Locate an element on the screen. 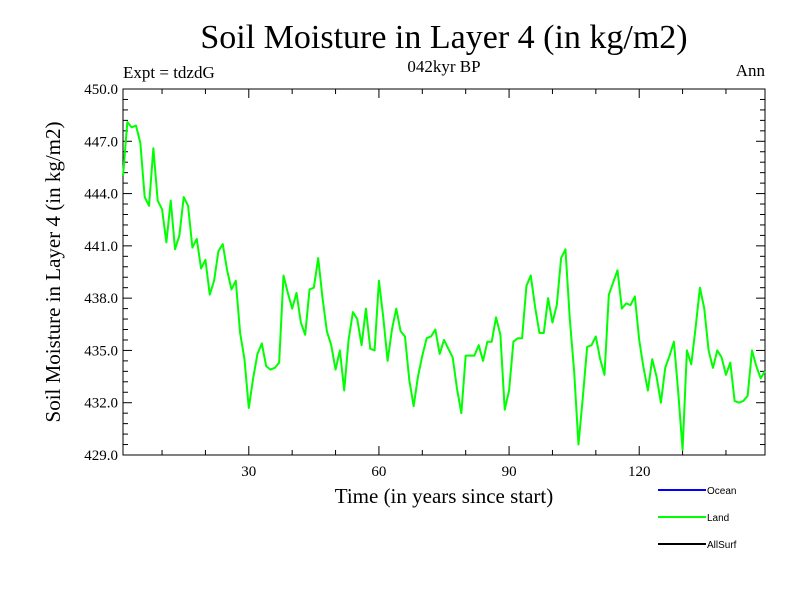  season-label: Ann is located at coordinates (751, 70).